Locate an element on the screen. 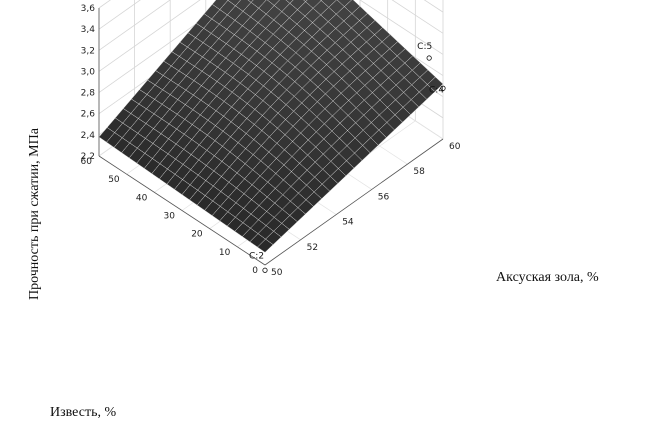  back-grid-line is located at coordinates (271, 25).